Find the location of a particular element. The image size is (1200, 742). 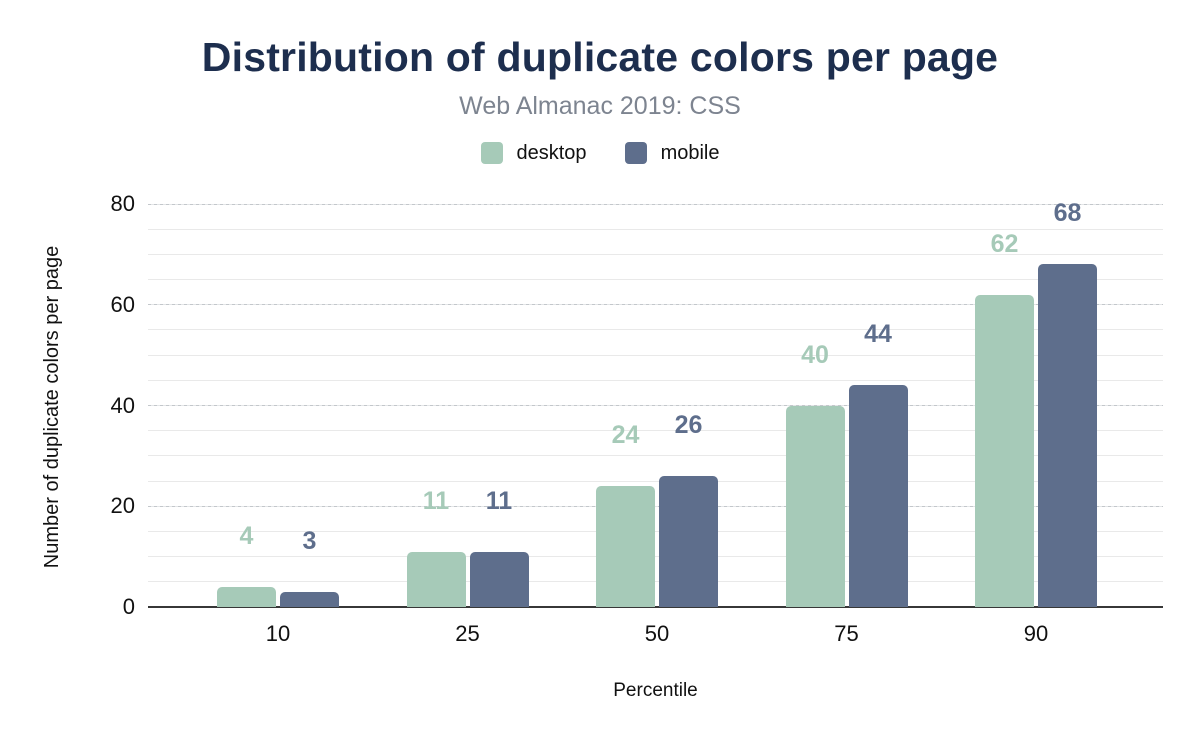

x-tick-label-10: 10 is located at coordinates (278, 633).